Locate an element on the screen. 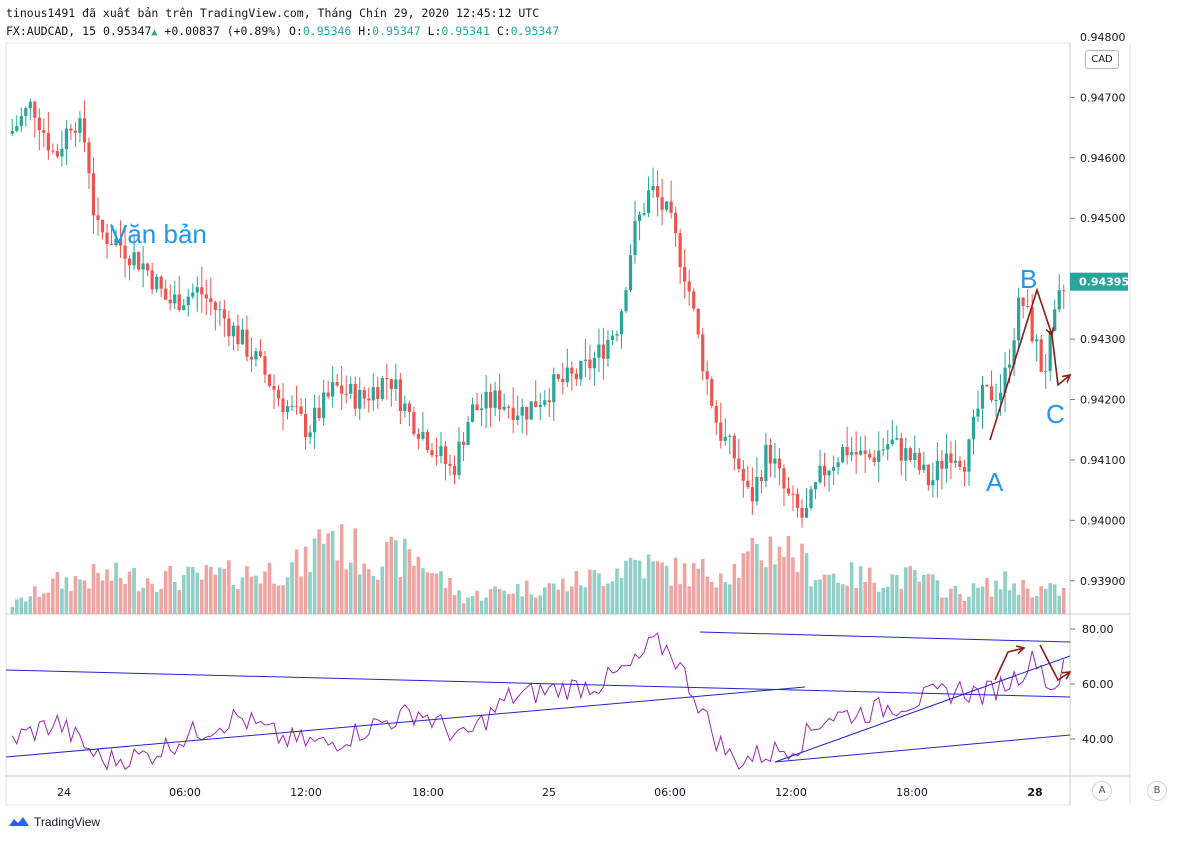  last-price: 0.95347 is located at coordinates (127, 31).